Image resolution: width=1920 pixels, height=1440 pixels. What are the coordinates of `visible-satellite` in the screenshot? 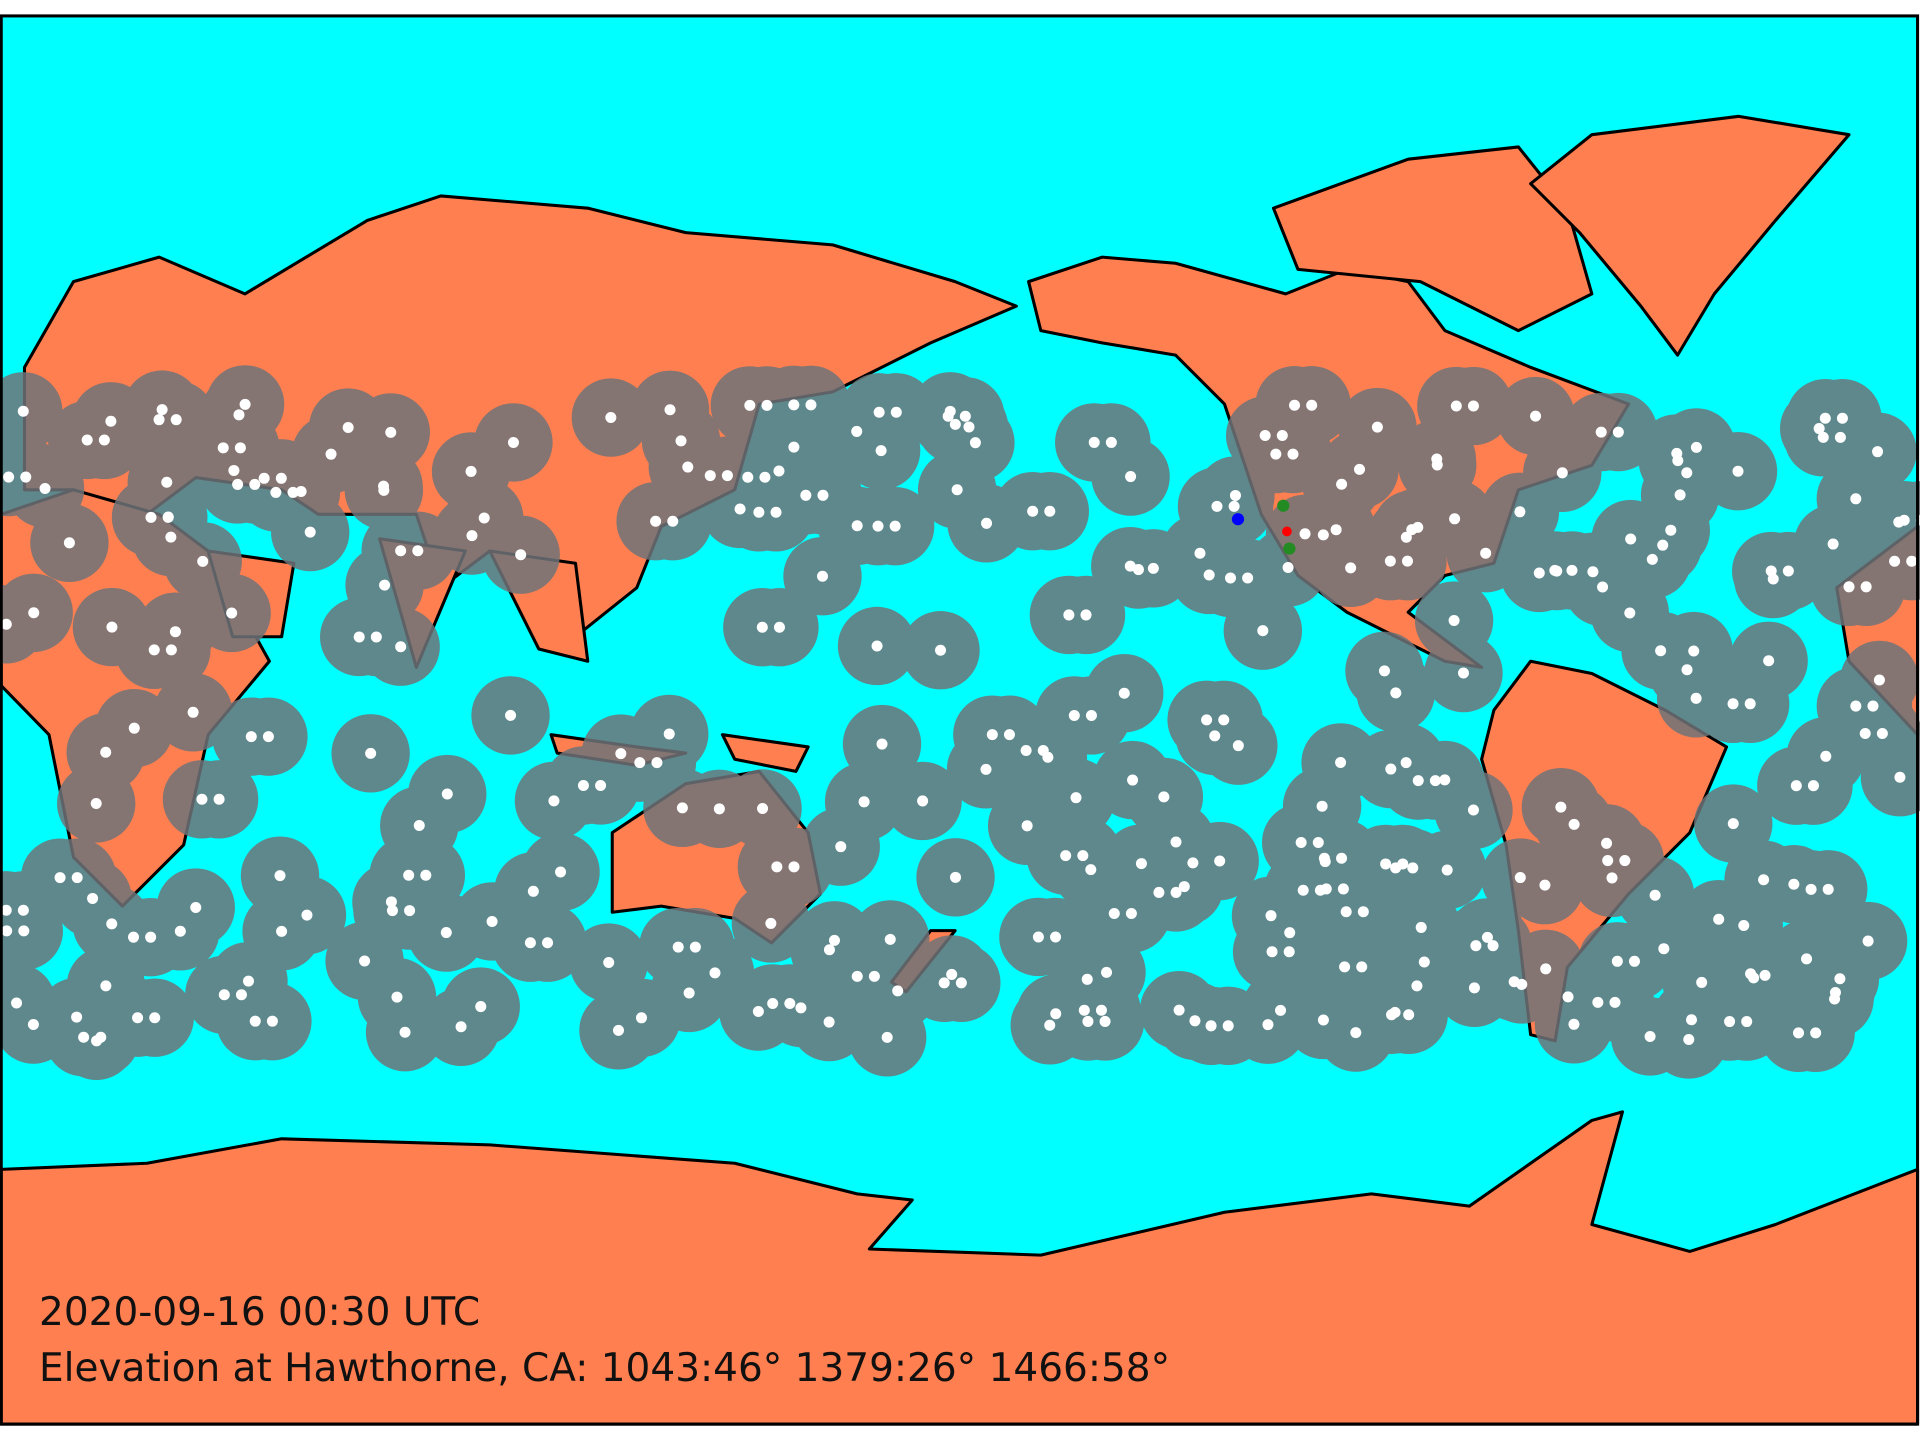 It's located at (1289, 548).